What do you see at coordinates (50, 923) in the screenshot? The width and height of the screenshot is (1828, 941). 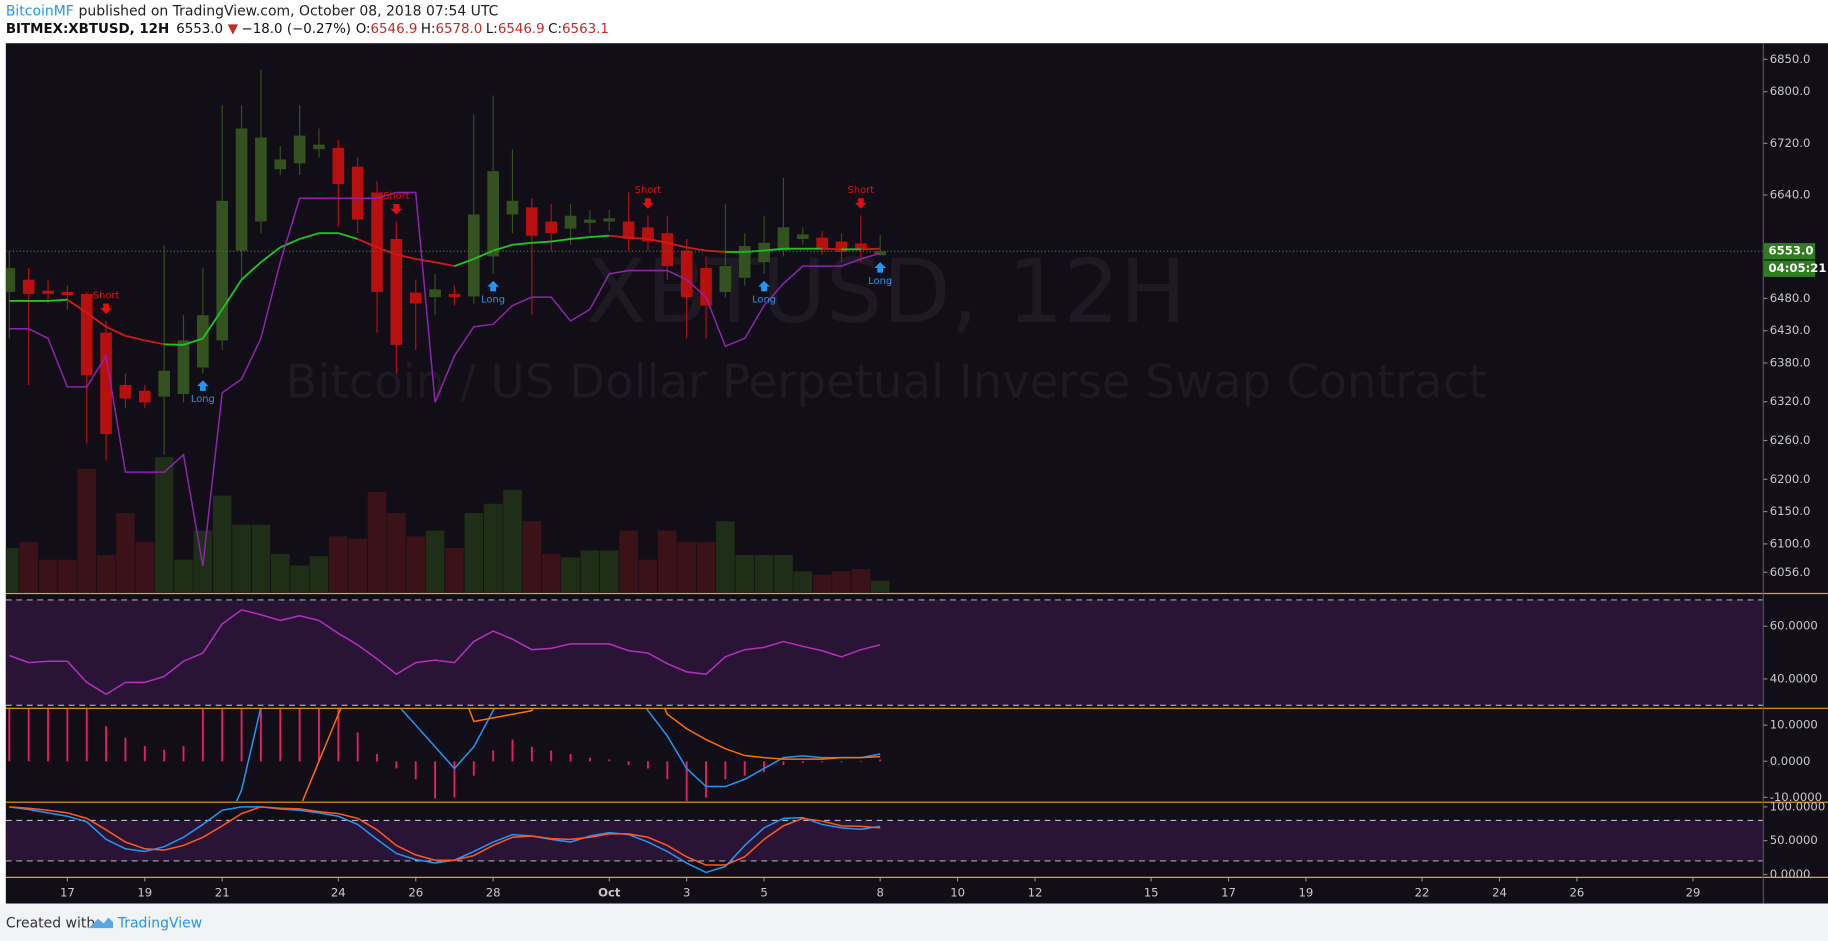 I see `footer-created: Created with` at bounding box center [50, 923].